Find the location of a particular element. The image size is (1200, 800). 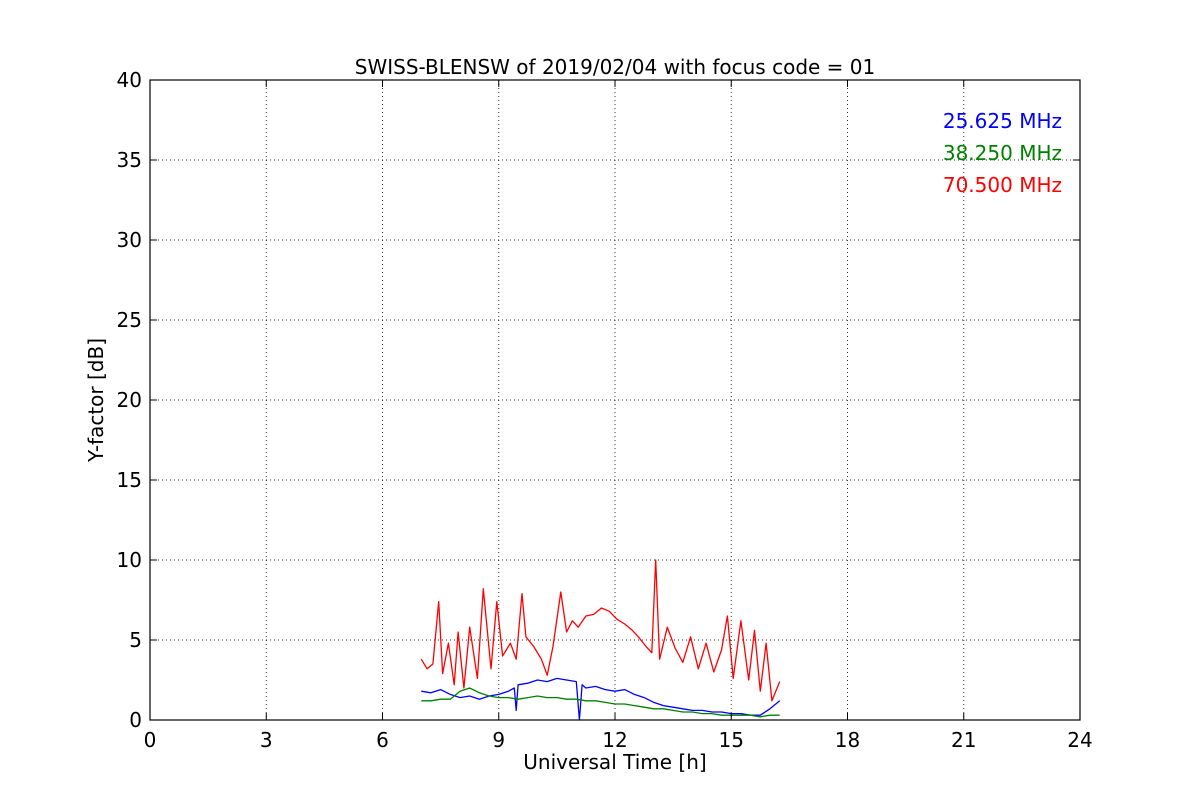

y-tick-label: 15 is located at coordinates (129, 480).